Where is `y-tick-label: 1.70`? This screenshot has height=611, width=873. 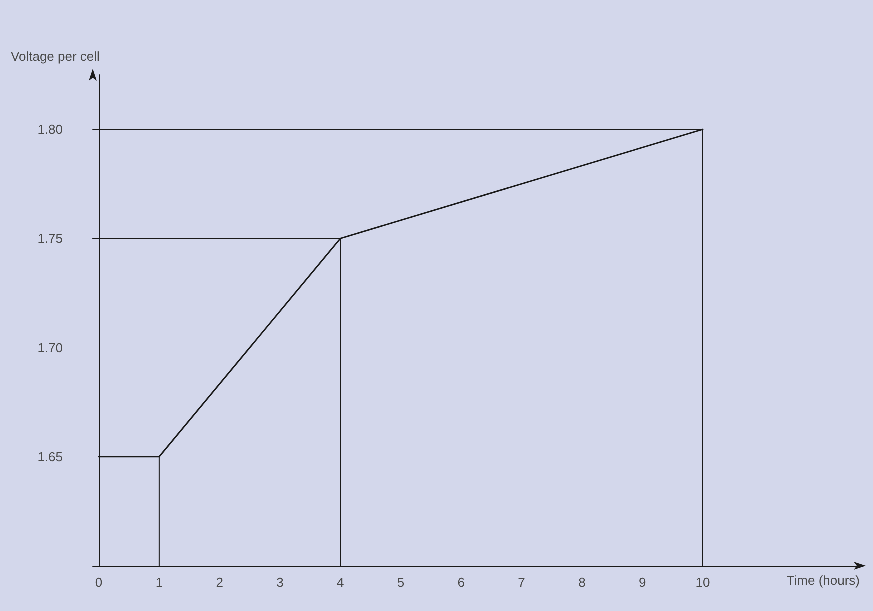
y-tick-label: 1.70 is located at coordinates (50, 348).